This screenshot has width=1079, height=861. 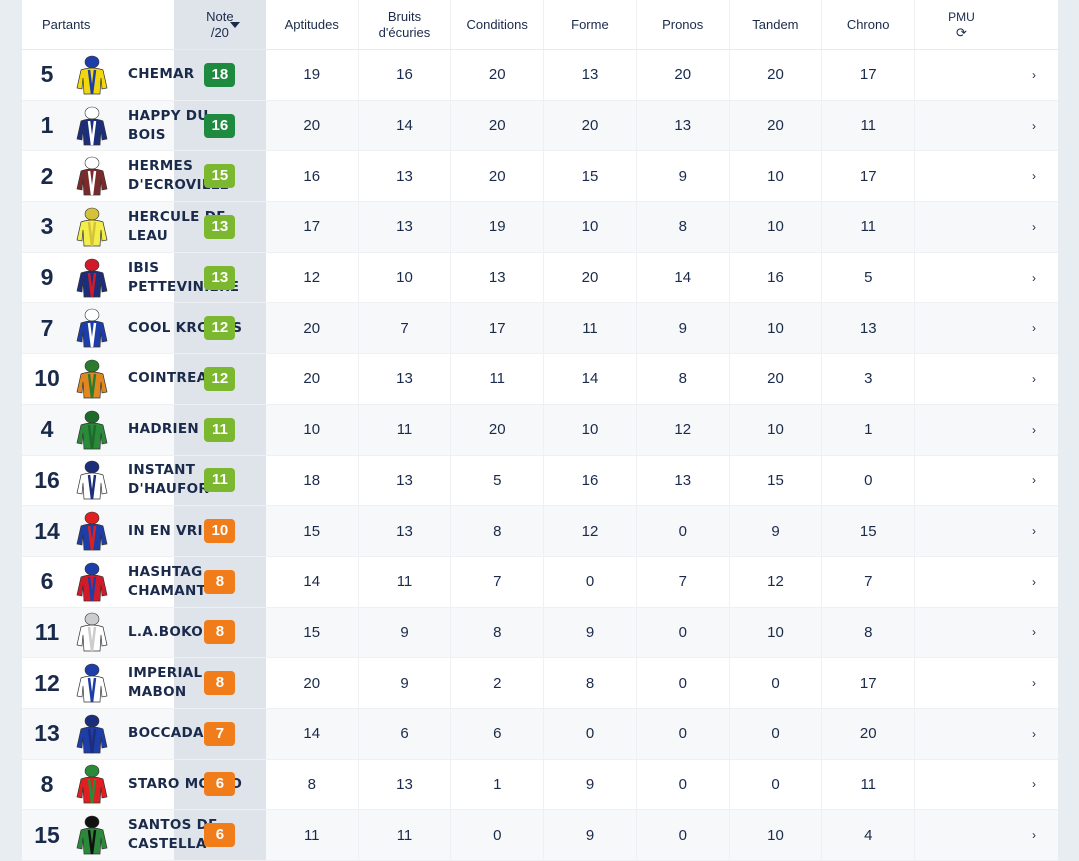 What do you see at coordinates (179, 176) in the screenshot?
I see `horse-name: HERMES D'ECROVILLE` at bounding box center [179, 176].